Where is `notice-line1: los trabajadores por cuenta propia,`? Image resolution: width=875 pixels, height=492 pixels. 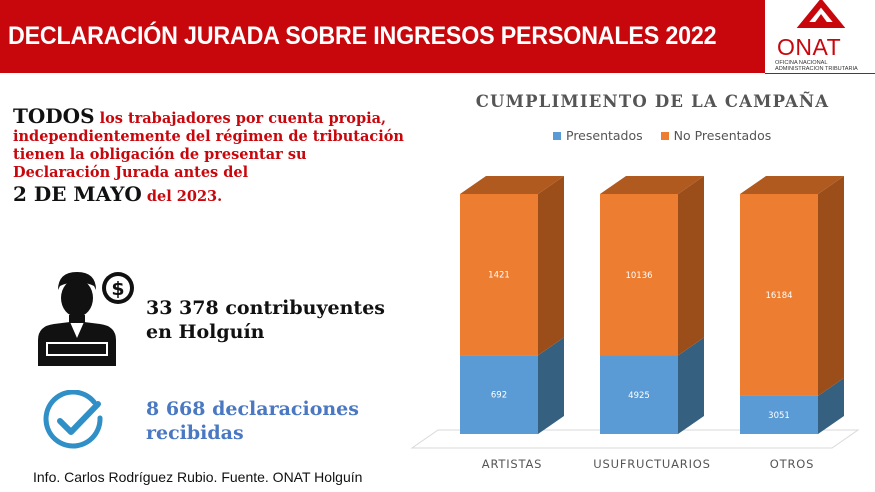 notice-line1: los trabajadores por cuenta propia, is located at coordinates (240, 118).